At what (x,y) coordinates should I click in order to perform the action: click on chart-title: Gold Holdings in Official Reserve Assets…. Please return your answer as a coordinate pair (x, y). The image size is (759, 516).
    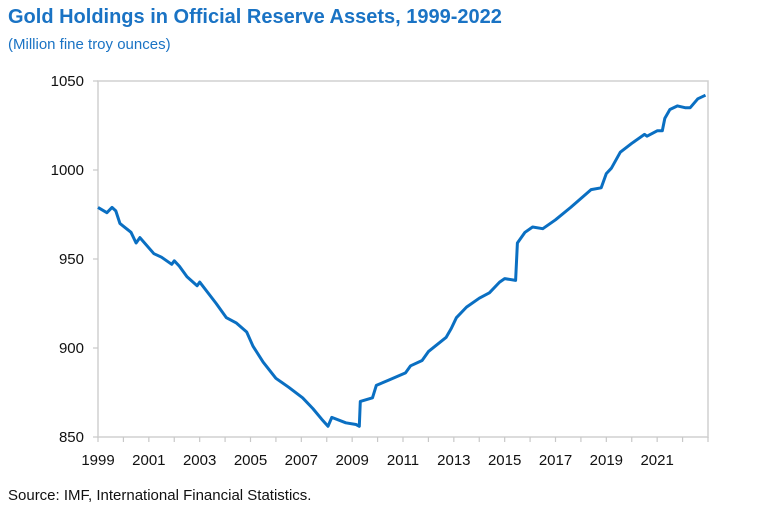
    Looking at the image, I should click on (255, 17).